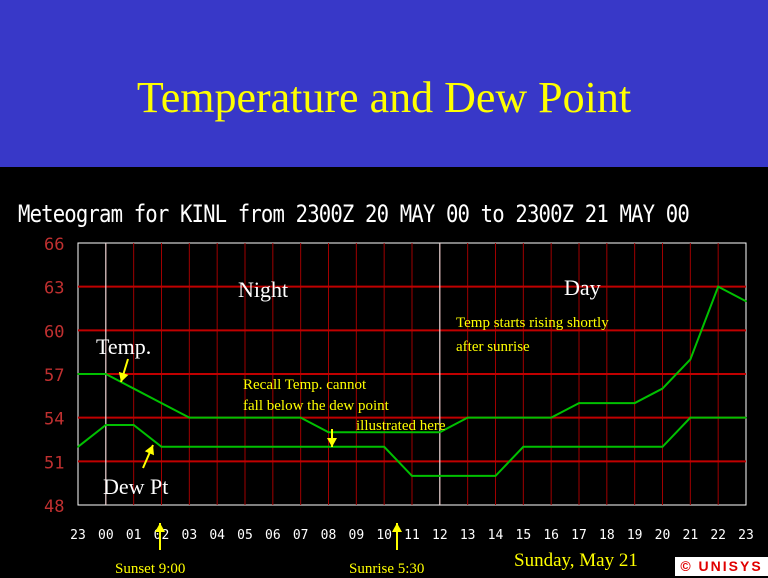 Image resolution: width=768 pixels, height=578 pixels. What do you see at coordinates (54, 332) in the screenshot?
I see `y-tick-label: 60` at bounding box center [54, 332].